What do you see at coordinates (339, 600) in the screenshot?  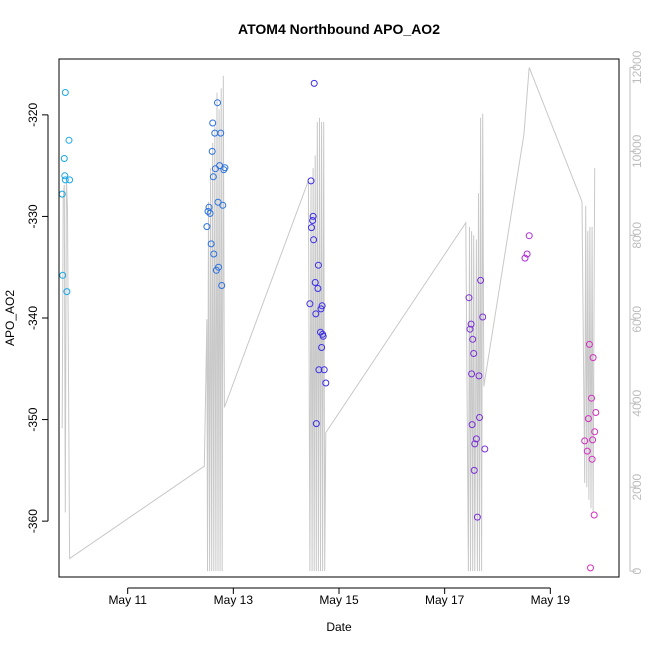 I see `x-tick-label: May 15` at bounding box center [339, 600].